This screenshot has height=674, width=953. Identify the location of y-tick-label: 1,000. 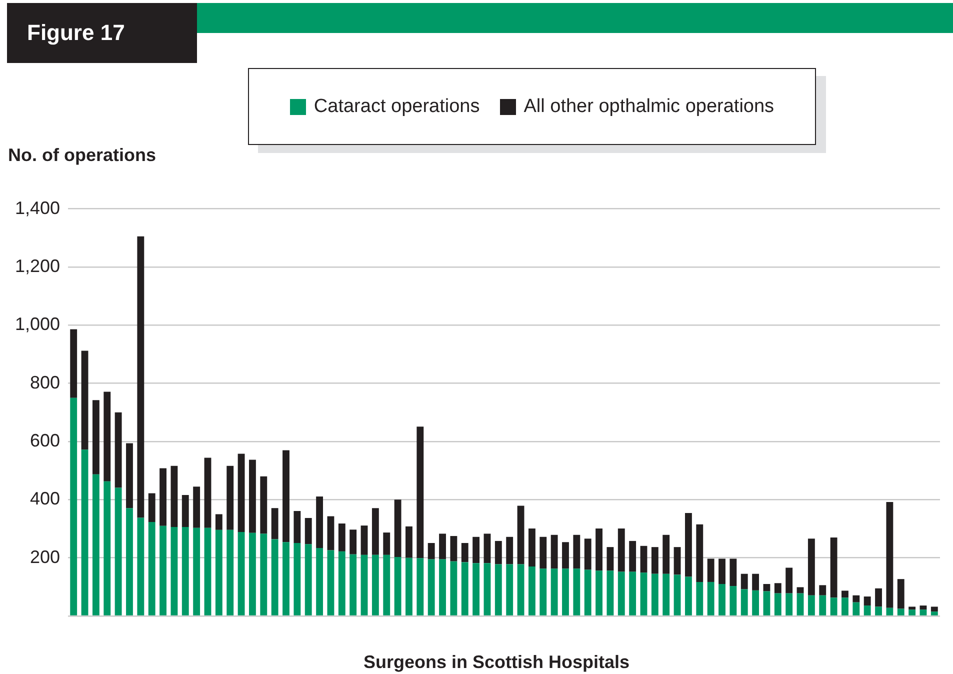
(37, 324).